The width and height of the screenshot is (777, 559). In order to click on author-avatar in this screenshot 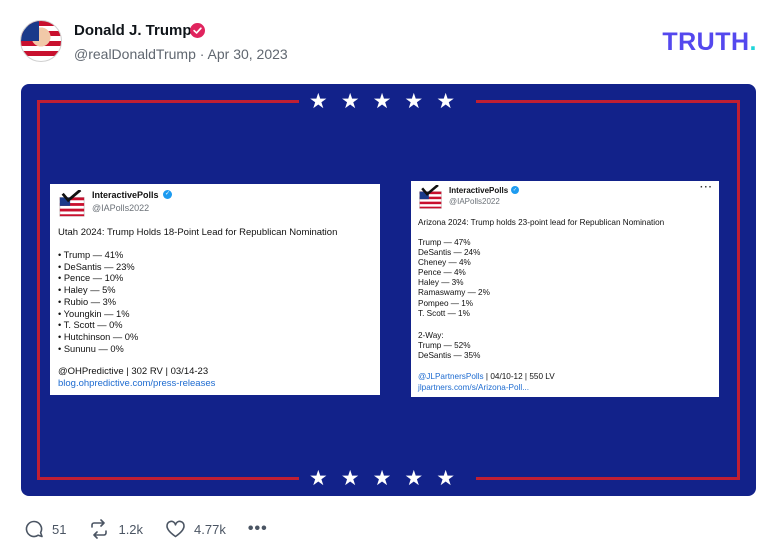, I will do `click(41, 41)`.